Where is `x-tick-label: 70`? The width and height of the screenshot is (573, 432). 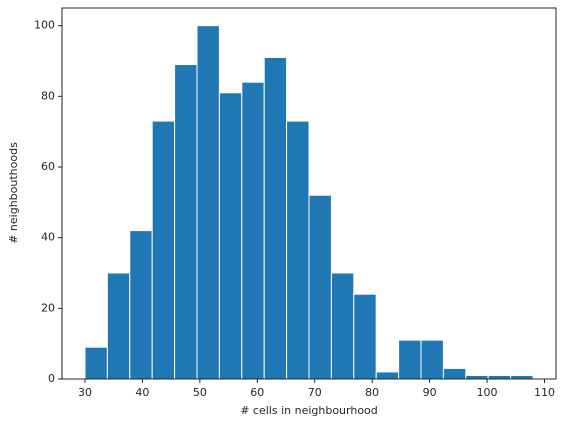 x-tick-label: 70 is located at coordinates (315, 392).